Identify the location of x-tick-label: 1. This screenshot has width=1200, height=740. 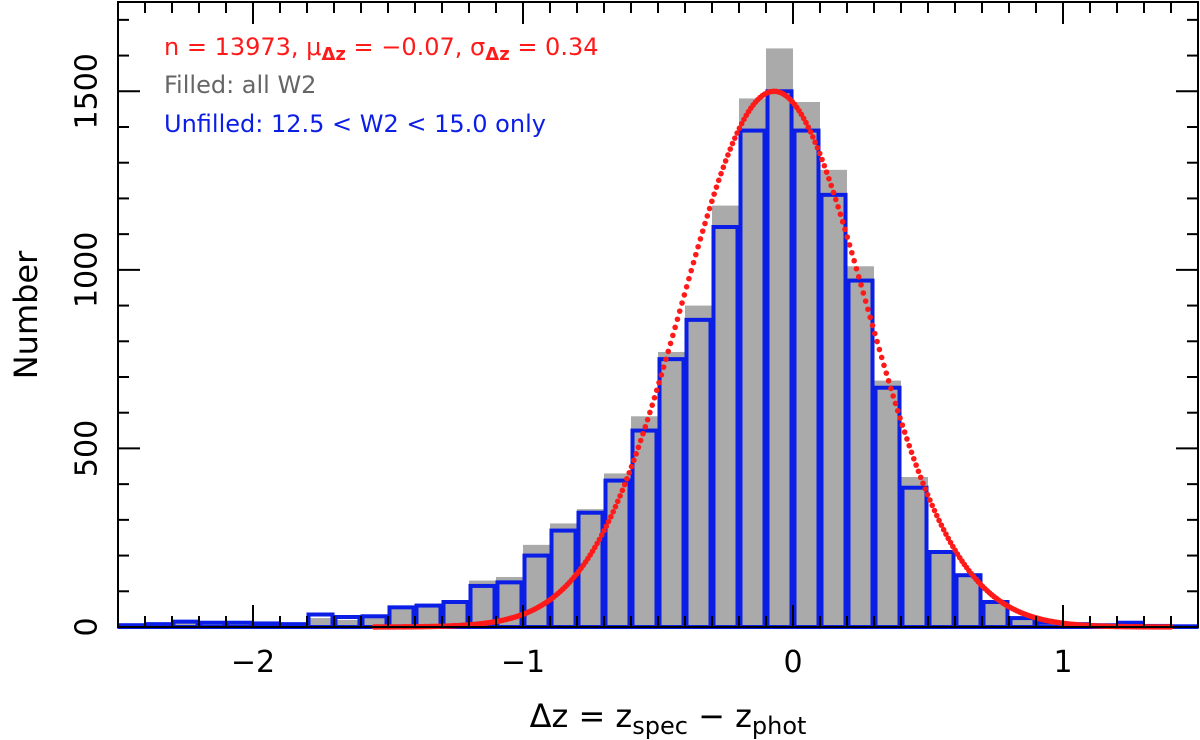
(1062, 662).